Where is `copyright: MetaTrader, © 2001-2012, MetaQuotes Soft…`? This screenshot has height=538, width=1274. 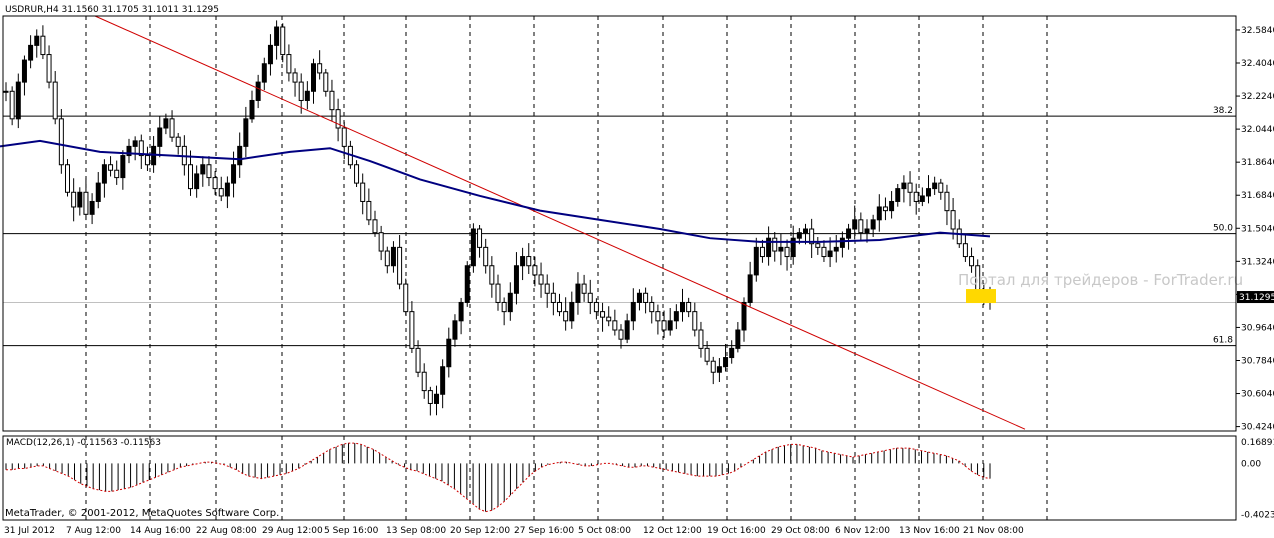 copyright: MetaTrader, © 2001-2012, MetaQuotes Soft… is located at coordinates (142, 513).